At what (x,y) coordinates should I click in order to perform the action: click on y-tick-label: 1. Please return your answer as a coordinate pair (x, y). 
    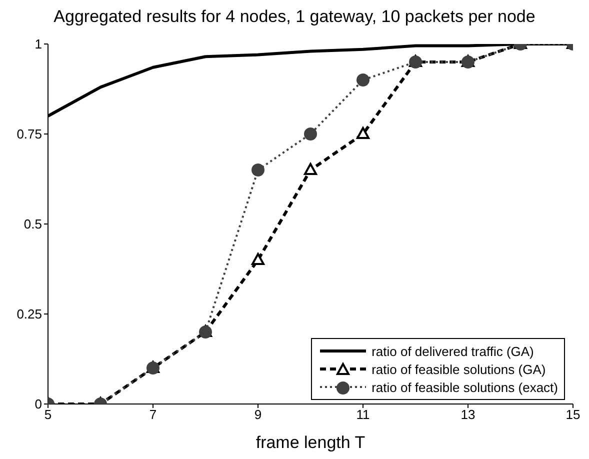
    Looking at the image, I should click on (38, 44).